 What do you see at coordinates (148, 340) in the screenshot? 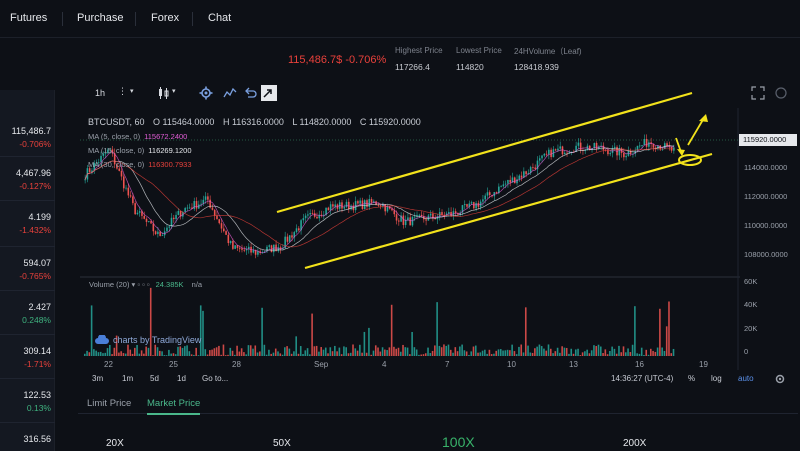
I see `tradingview-logo: charts by TradingView` at bounding box center [148, 340].